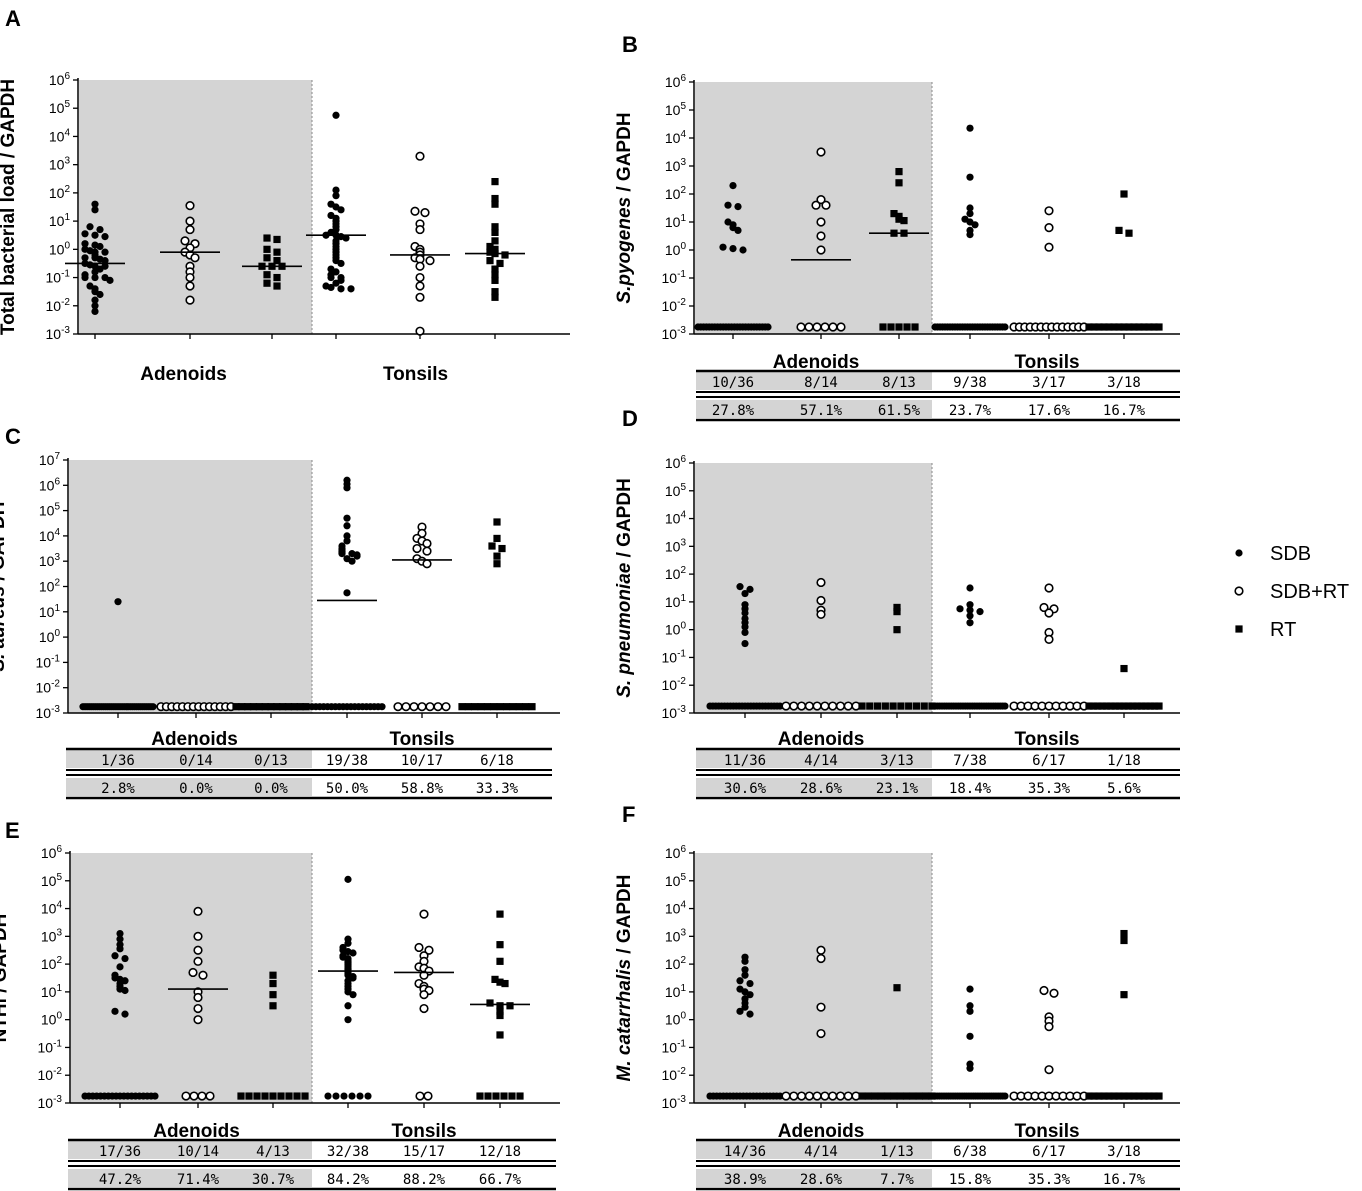  I want to click on y-tick-label: 10⁶, so click(676, 81).